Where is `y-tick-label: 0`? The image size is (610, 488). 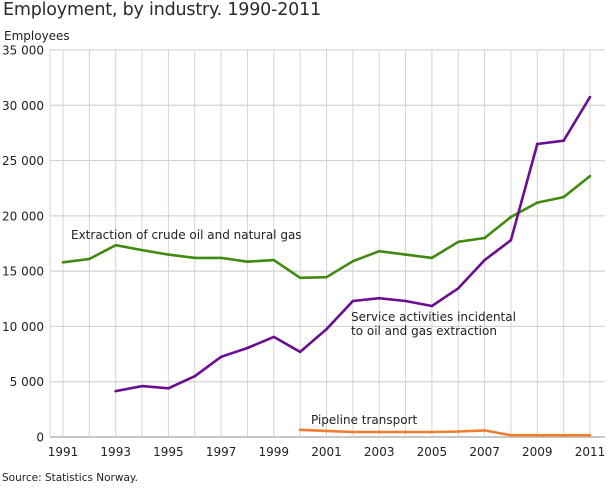
y-tick-label: 0 is located at coordinates (40, 438).